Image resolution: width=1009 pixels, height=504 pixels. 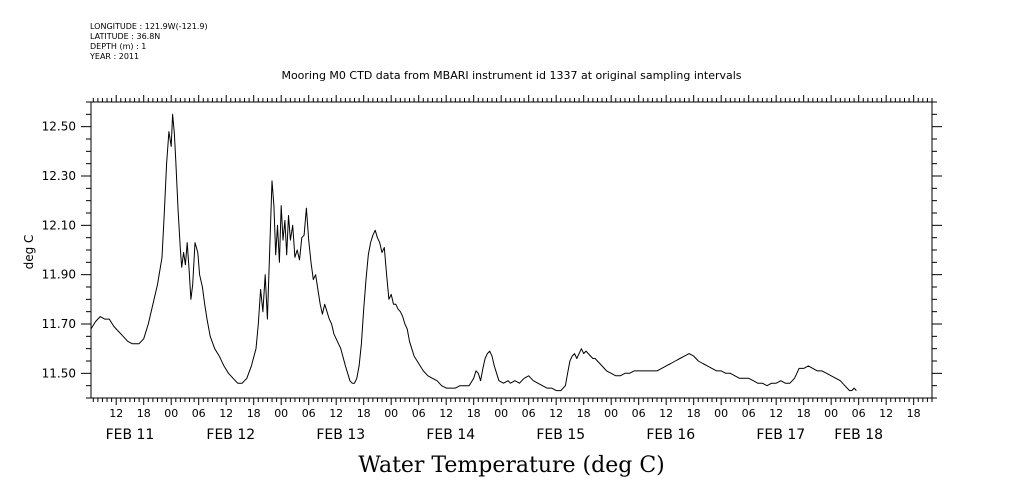 What do you see at coordinates (149, 26) in the screenshot?
I see `longitude-text: LONGITUDE : 121.9W(-121.9)` at bounding box center [149, 26].